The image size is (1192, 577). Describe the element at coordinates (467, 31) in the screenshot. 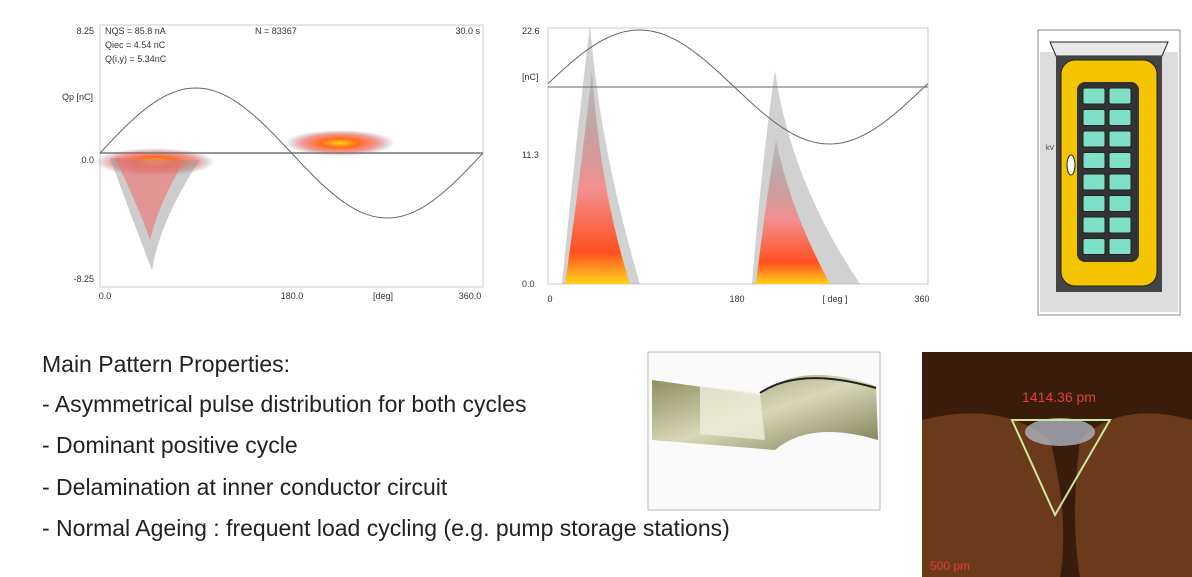

I see `time: 30.0 s` at that location.